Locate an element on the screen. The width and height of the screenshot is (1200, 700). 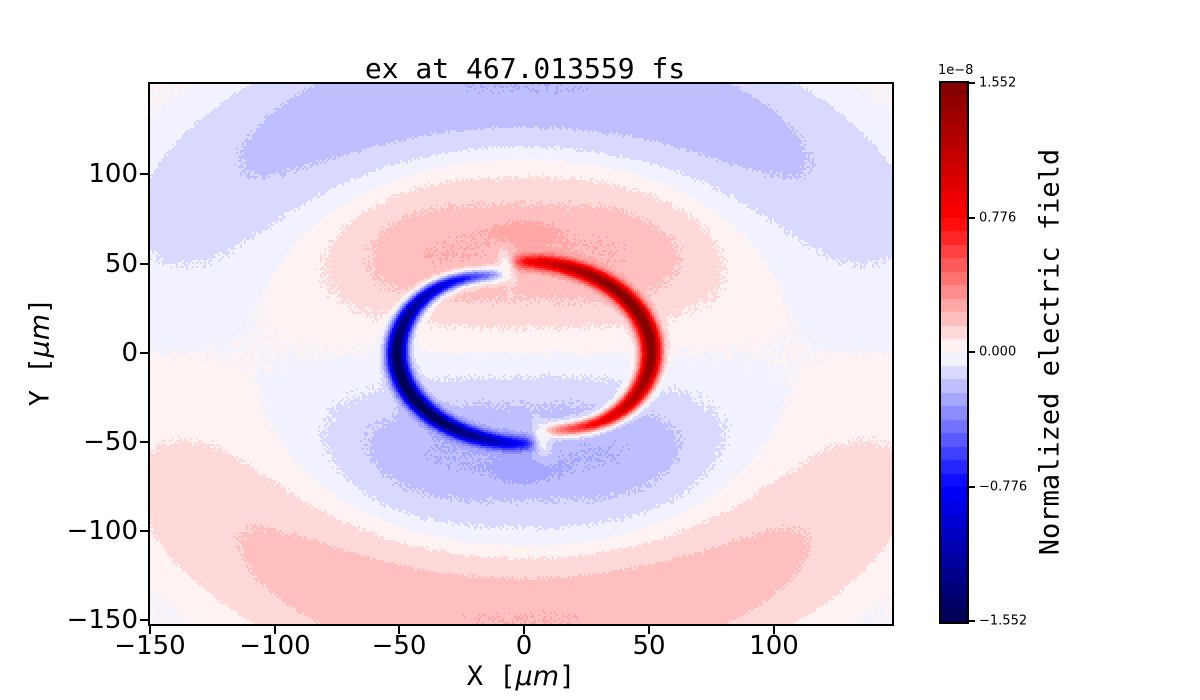
x-axis-label-mu: μm is located at coordinates (537, 676).